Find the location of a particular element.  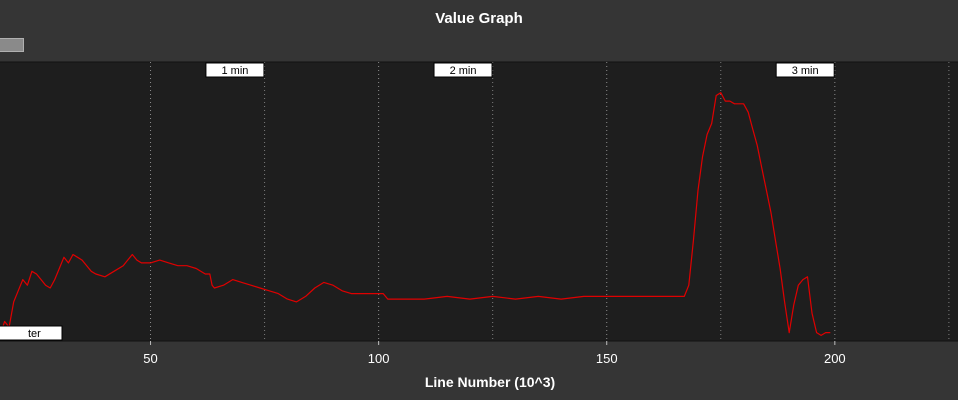

time-marker-label: 3 min is located at coordinates (805, 71).